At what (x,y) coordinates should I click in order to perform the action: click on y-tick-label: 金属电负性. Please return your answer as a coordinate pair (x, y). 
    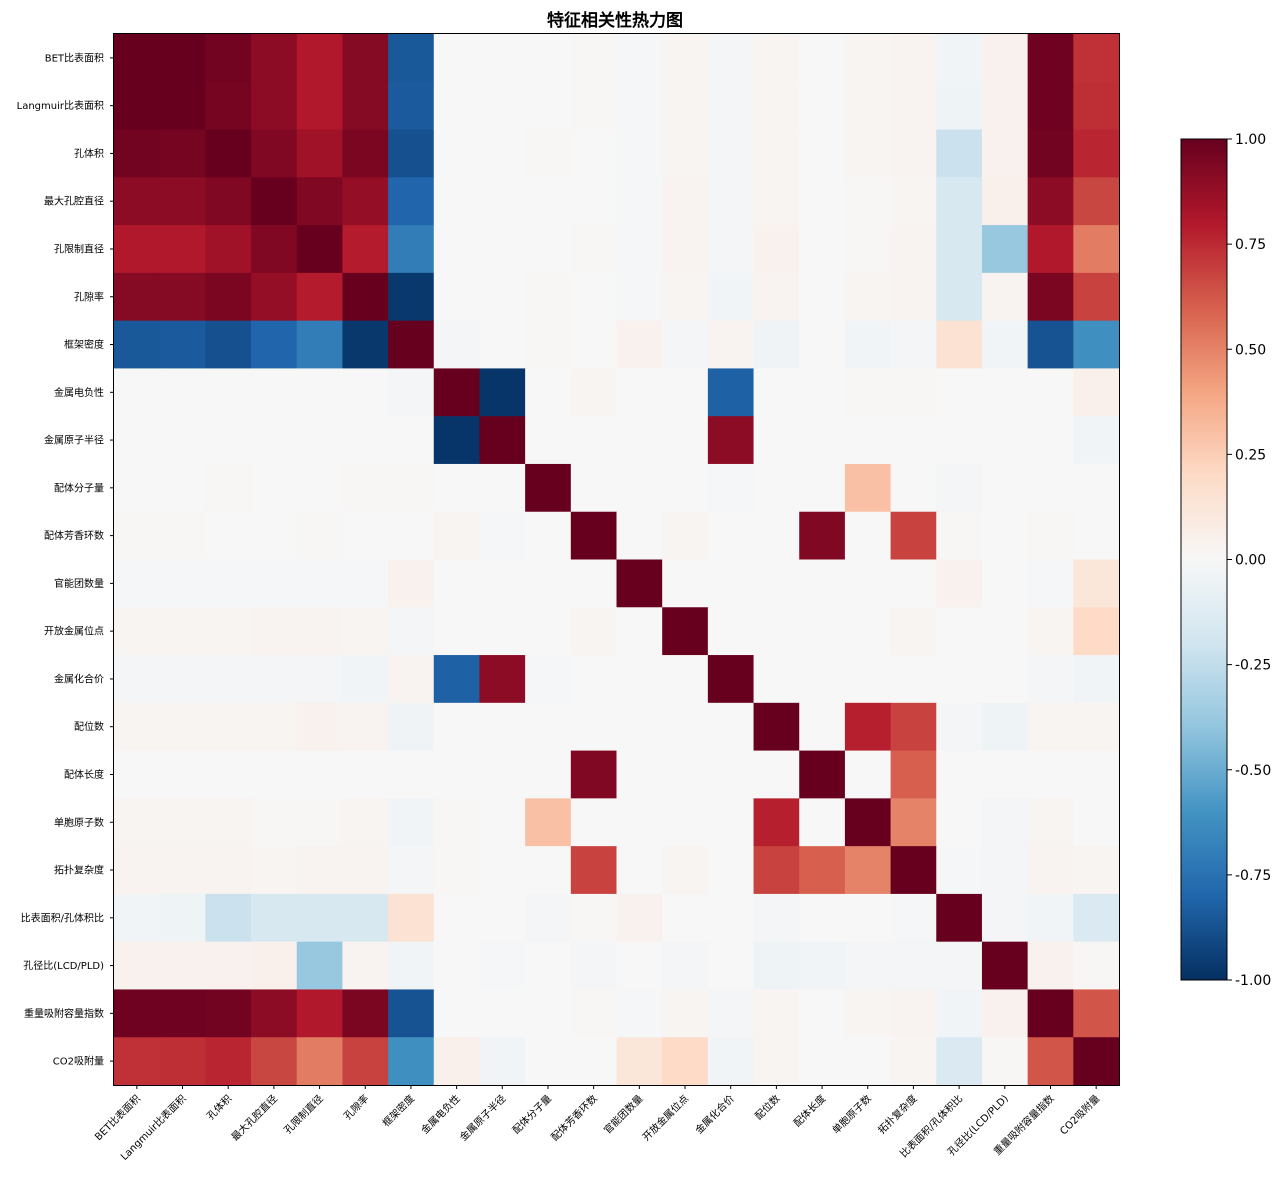
    Looking at the image, I should click on (79, 392).